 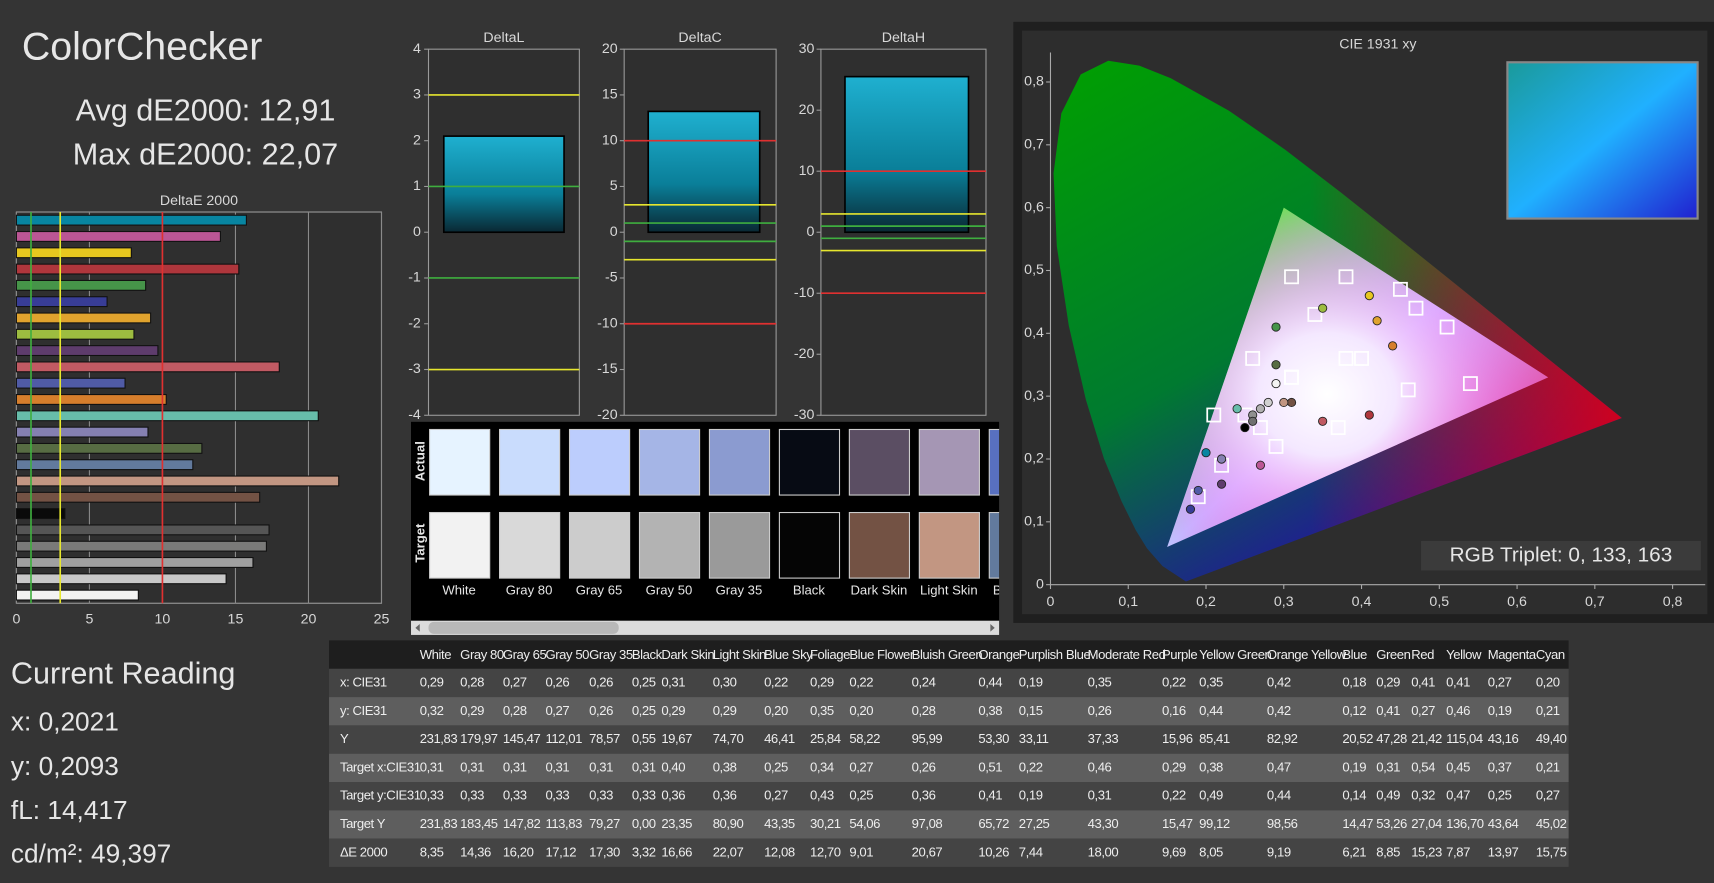 I want to click on y-tick-label: 20, so click(x=610, y=49).